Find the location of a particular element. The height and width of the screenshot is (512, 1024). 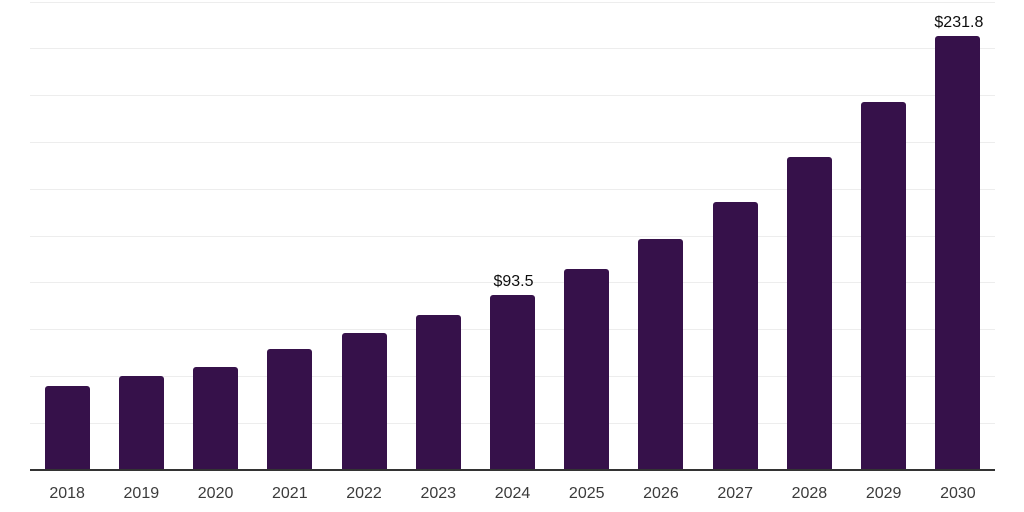

x-tick-2019: 2019 is located at coordinates (141, 493).